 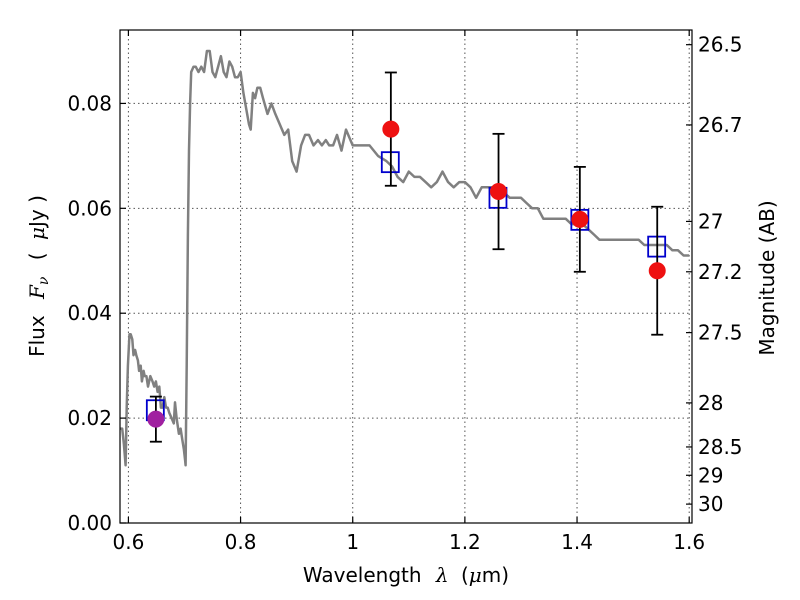 What do you see at coordinates (37, 233) in the screenshot?
I see `y-axis-unit-mu: μ` at bounding box center [37, 233].